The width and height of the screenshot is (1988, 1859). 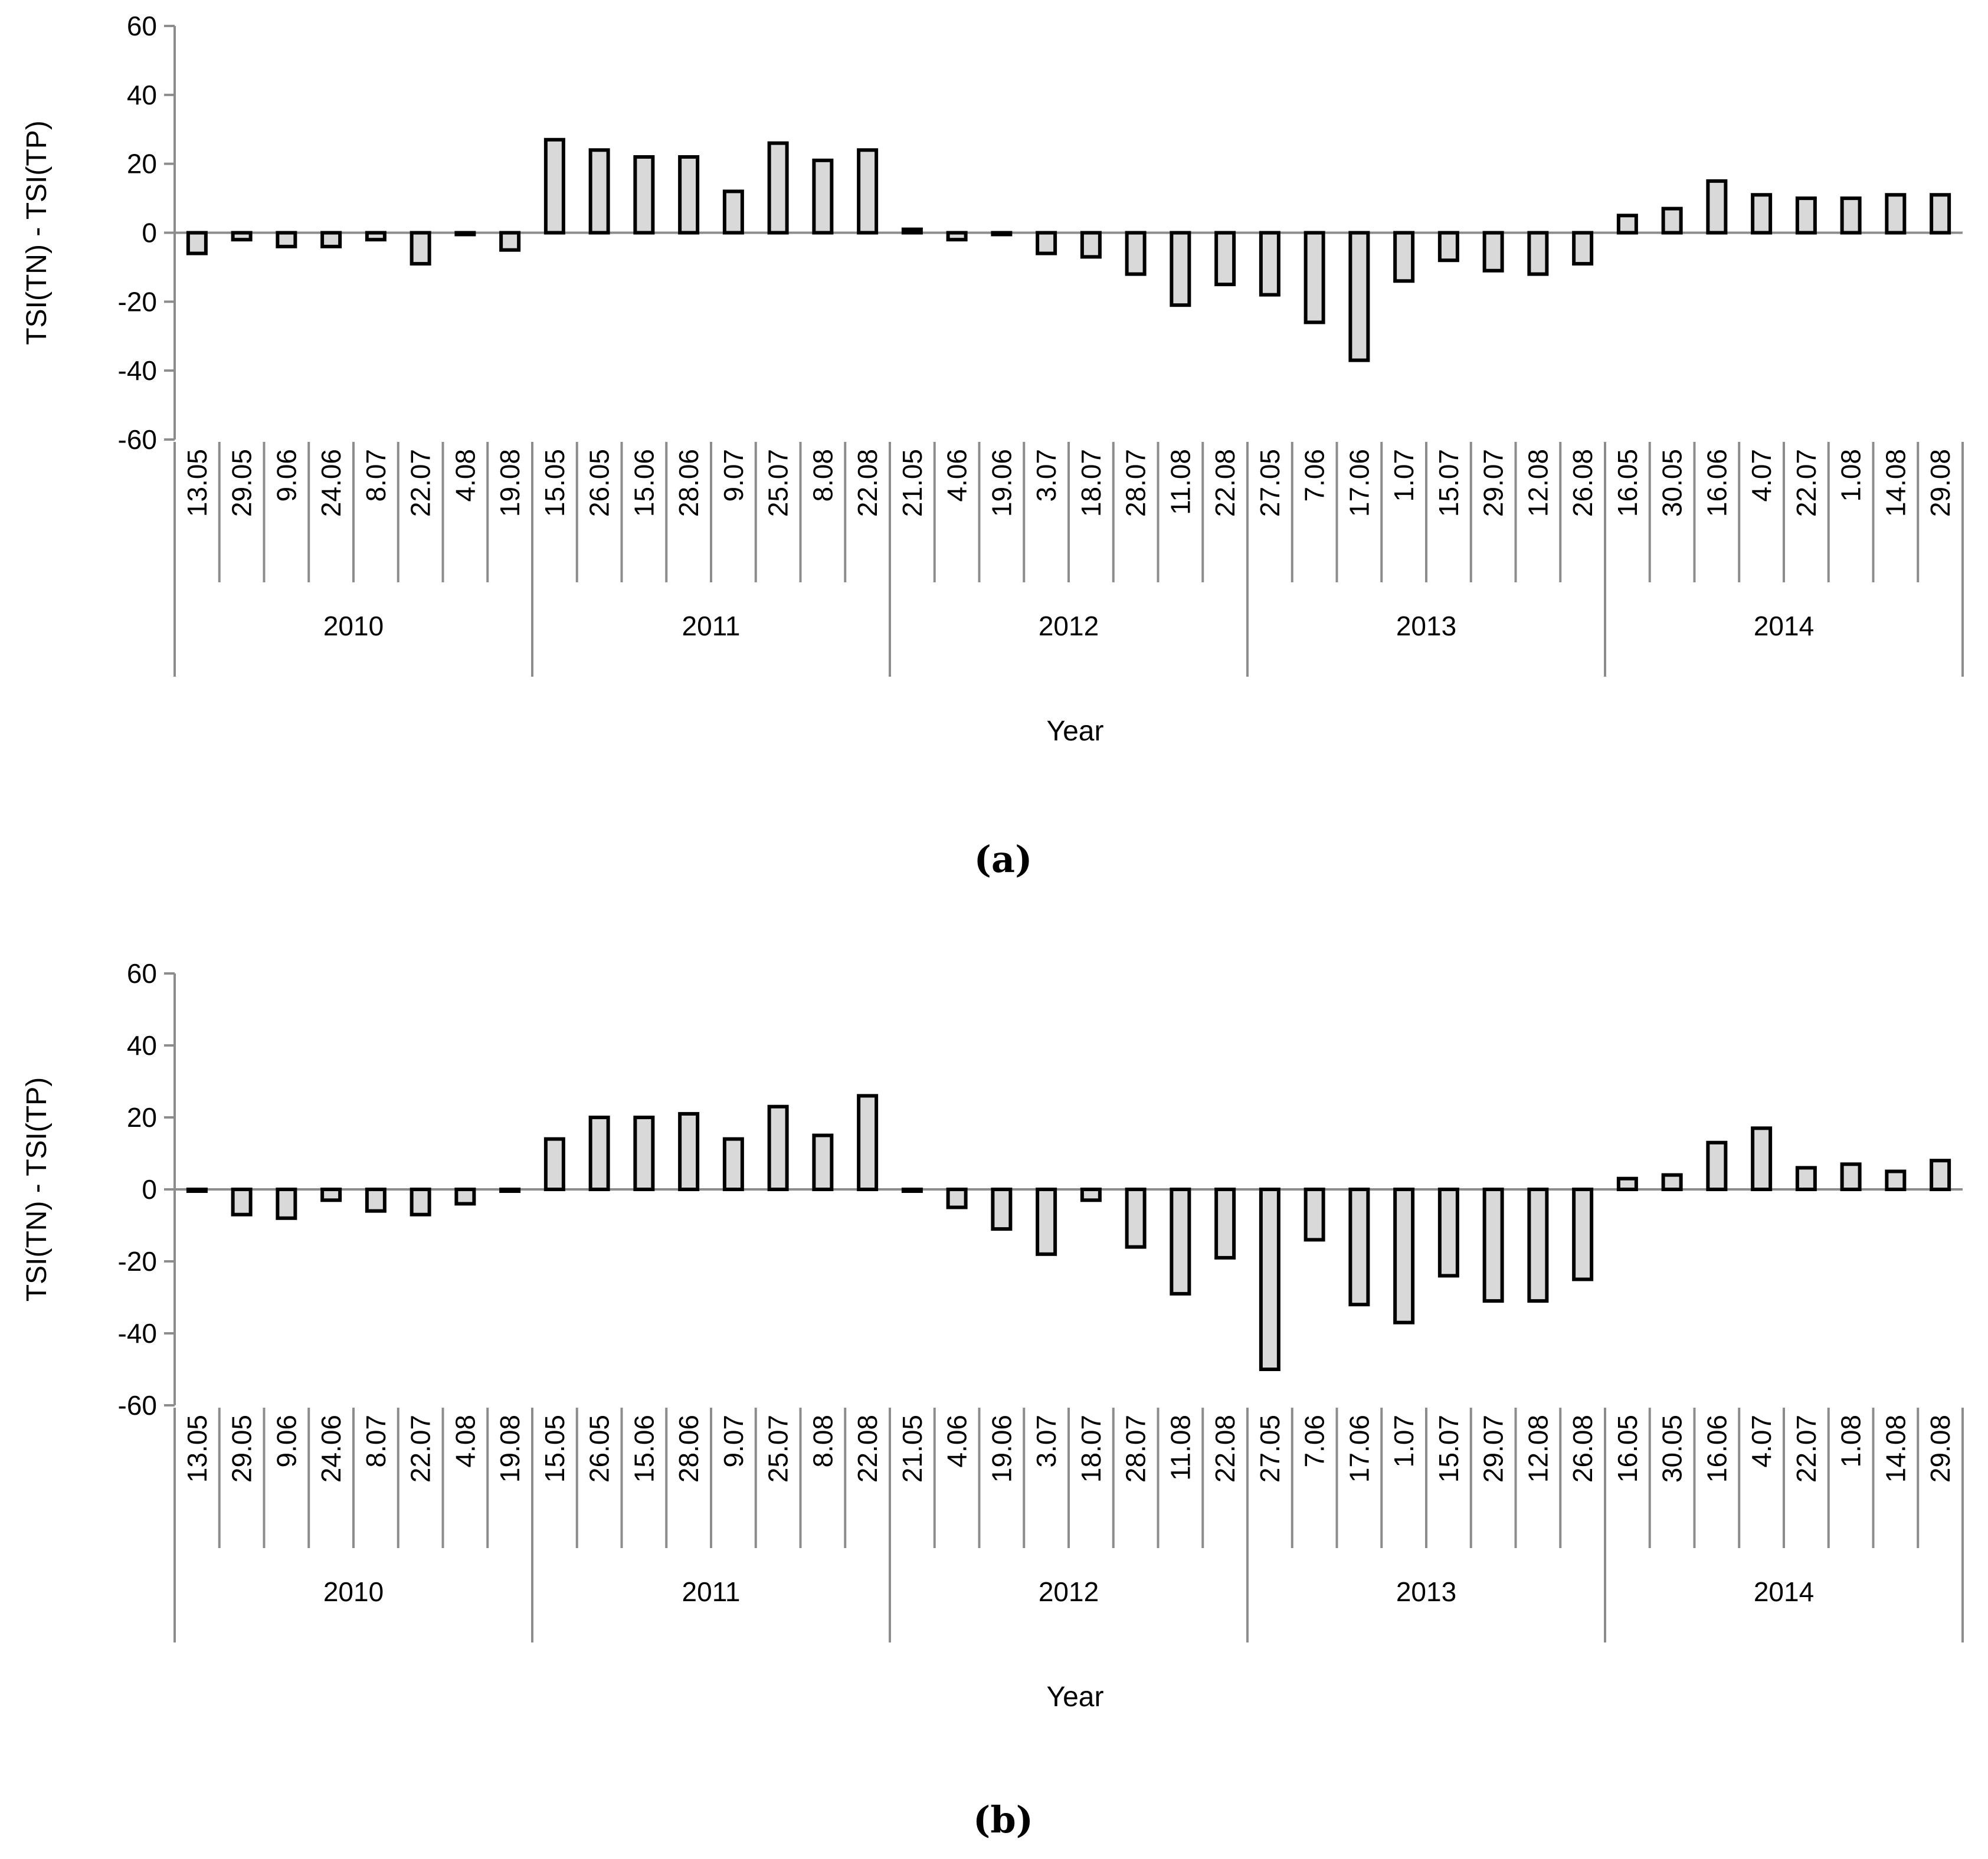 What do you see at coordinates (1851, 1442) in the screenshot?
I see `x-category-label: 1.08` at bounding box center [1851, 1442].